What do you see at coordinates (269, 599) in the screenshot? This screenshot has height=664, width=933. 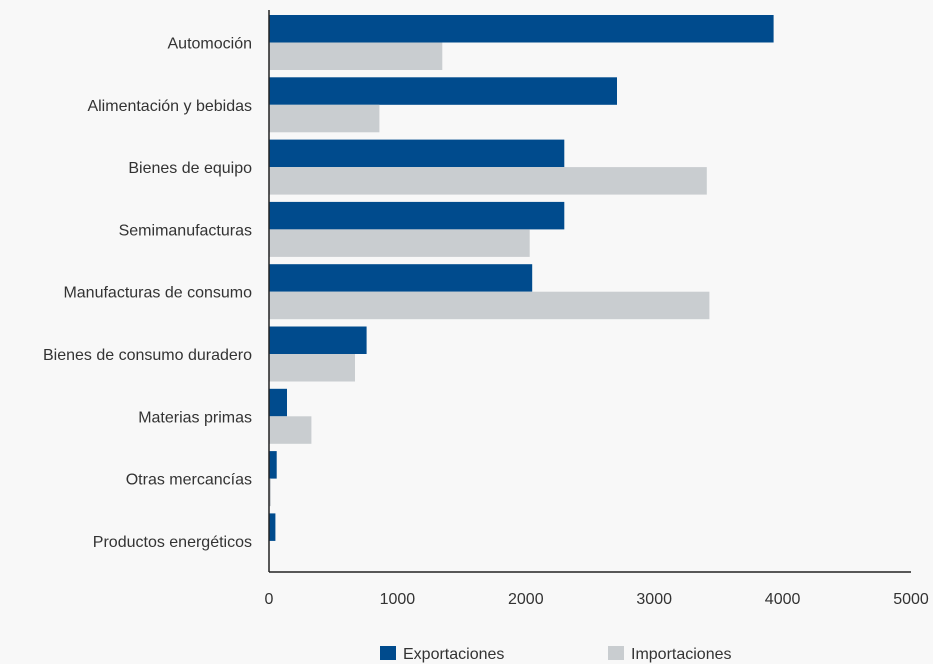 I see `x-tick-label: 0` at bounding box center [269, 599].